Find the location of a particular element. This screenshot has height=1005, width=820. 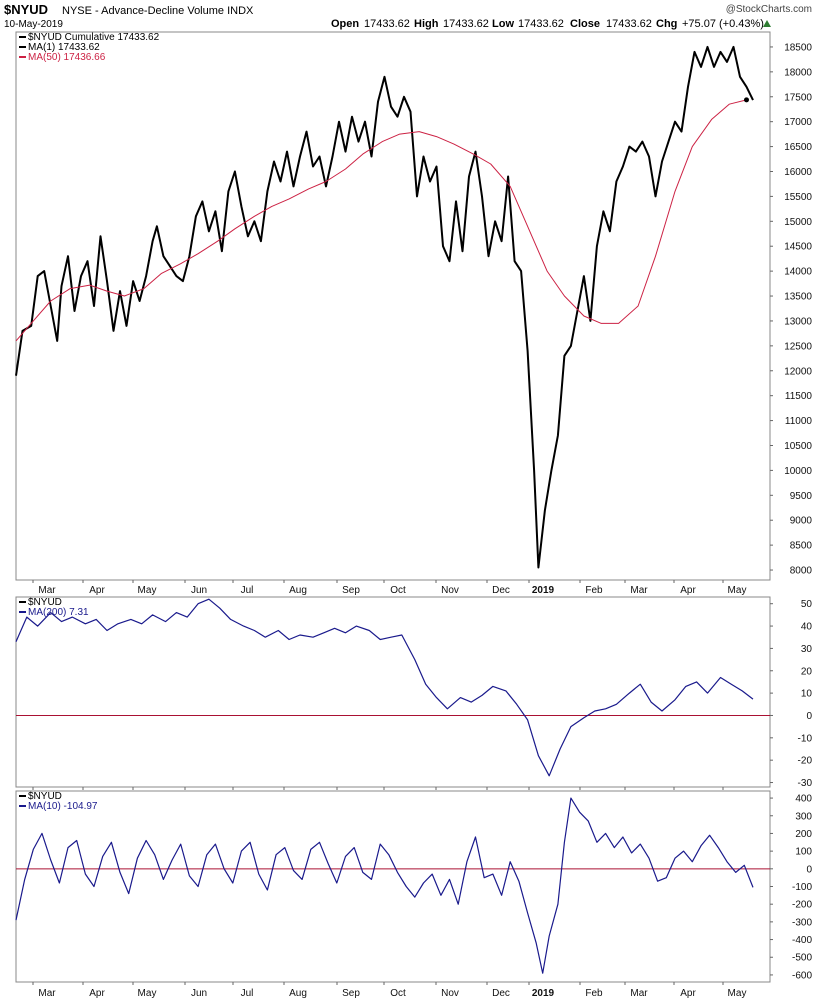

y-tick-label: 17500 is located at coordinates (798, 97).